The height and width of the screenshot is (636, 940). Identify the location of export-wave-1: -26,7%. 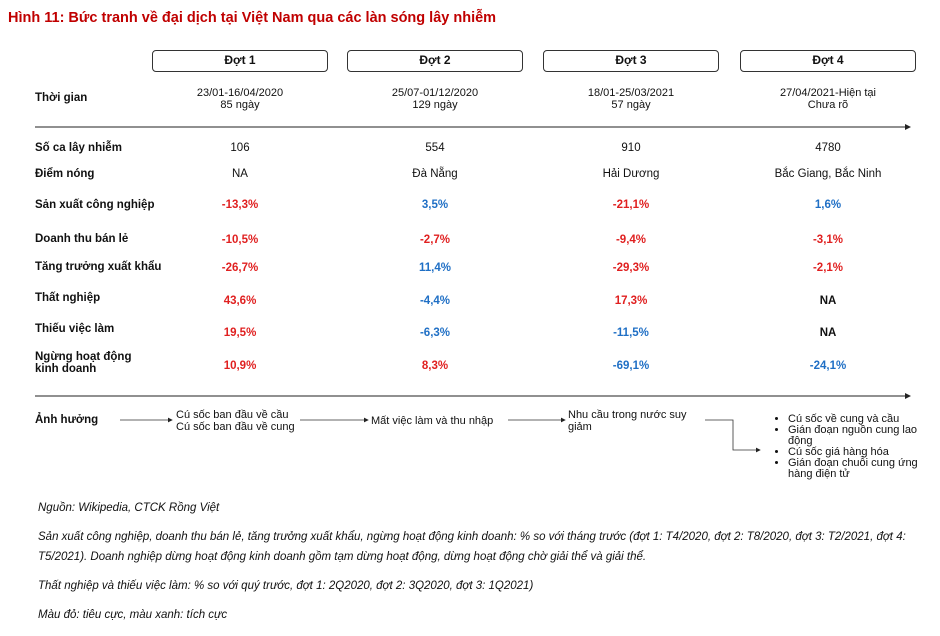
(240, 268).